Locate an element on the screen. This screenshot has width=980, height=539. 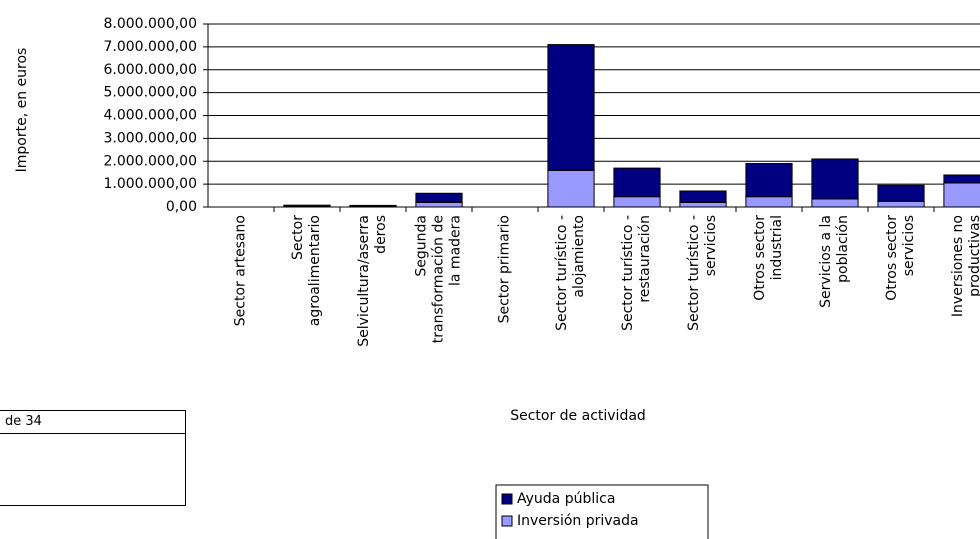
x-tick-label: Segunda transformación de la madera is located at coordinates (438, 279).